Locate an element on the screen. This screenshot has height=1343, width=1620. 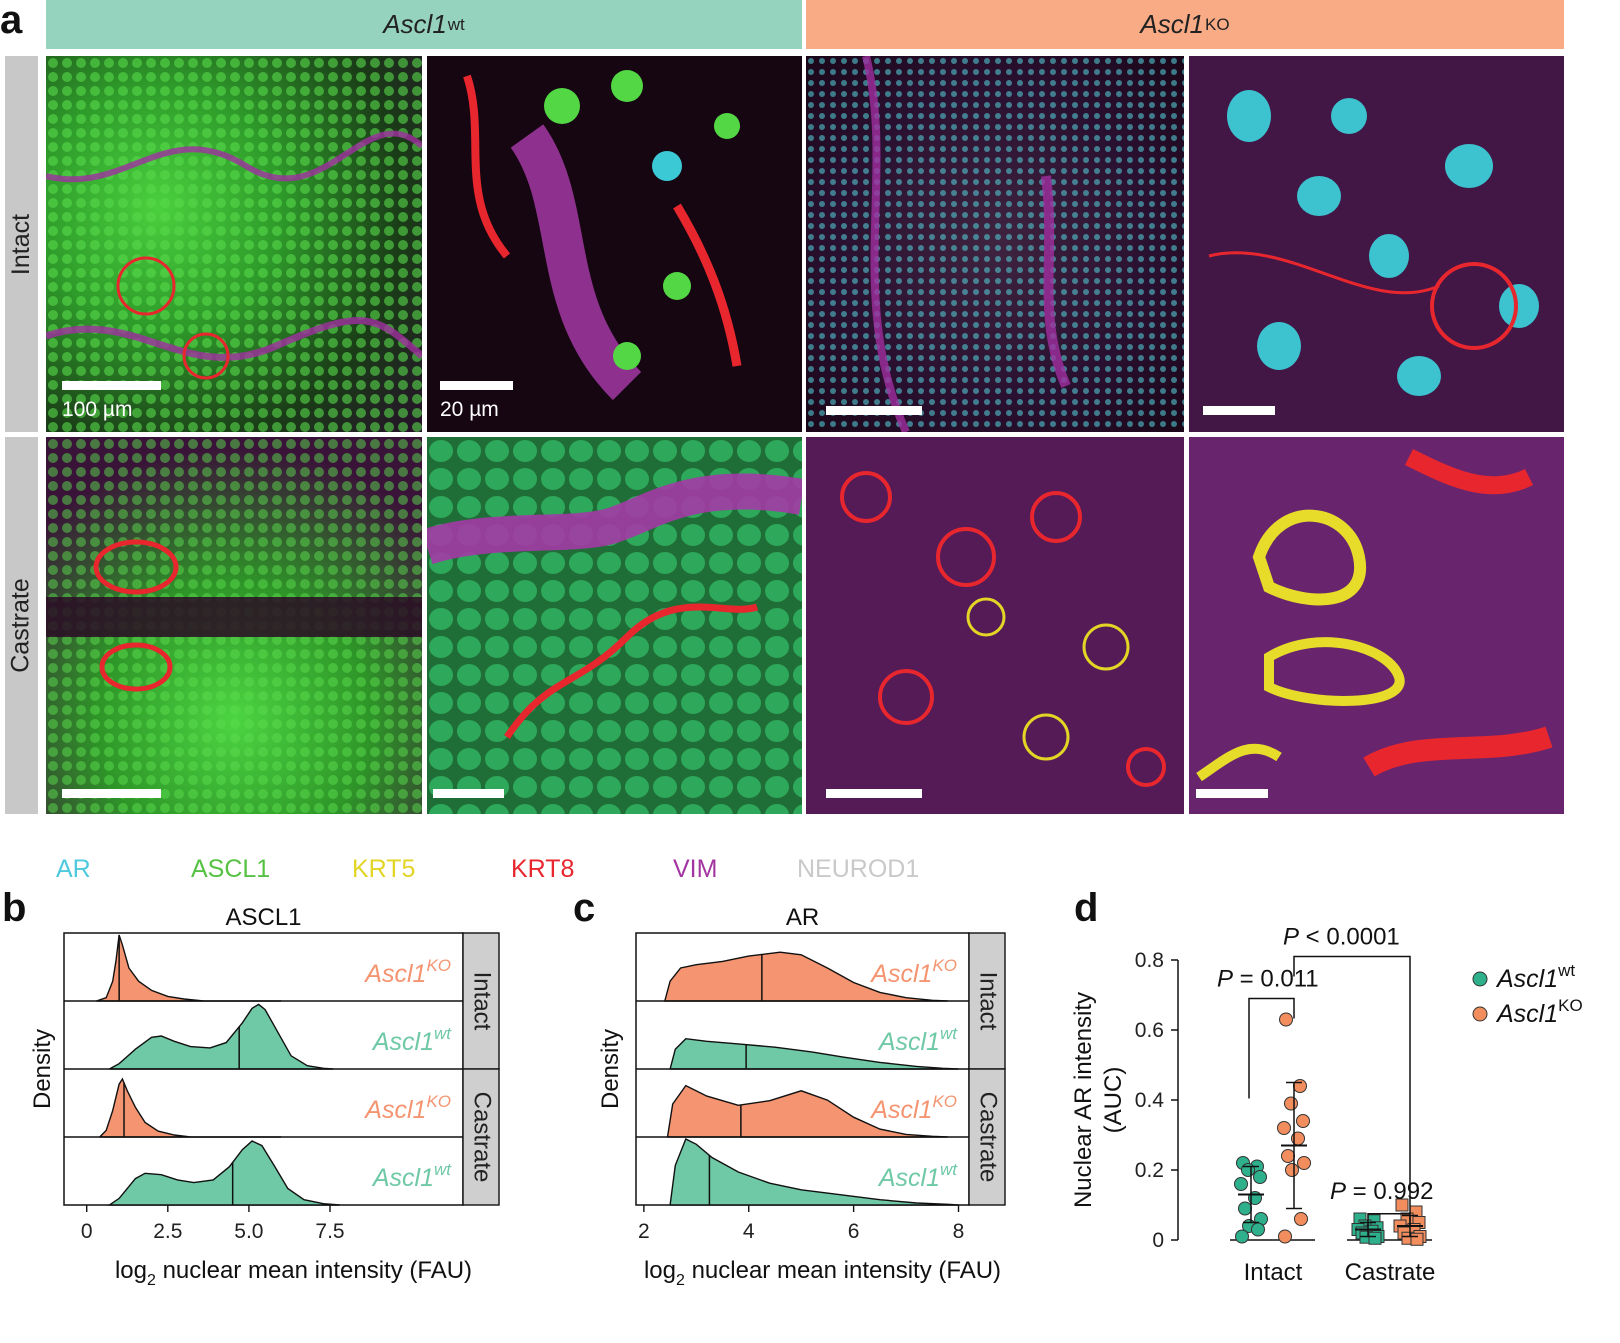
x-tick-label: 0 is located at coordinates (87, 1231).